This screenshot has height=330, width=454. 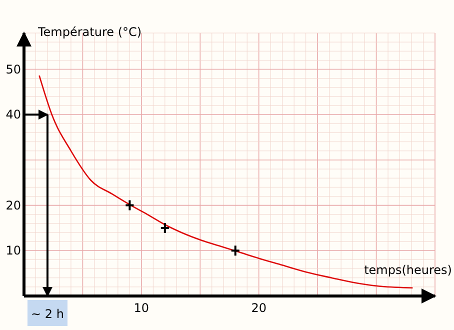 I want to click on y-tick-label: 20, so click(x=13, y=205).